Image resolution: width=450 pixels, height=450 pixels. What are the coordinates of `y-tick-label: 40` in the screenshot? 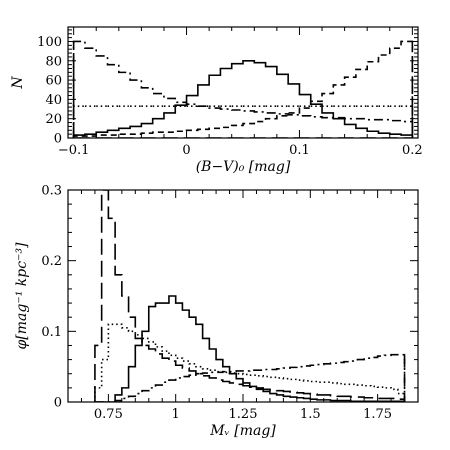 It's located at (53, 100).